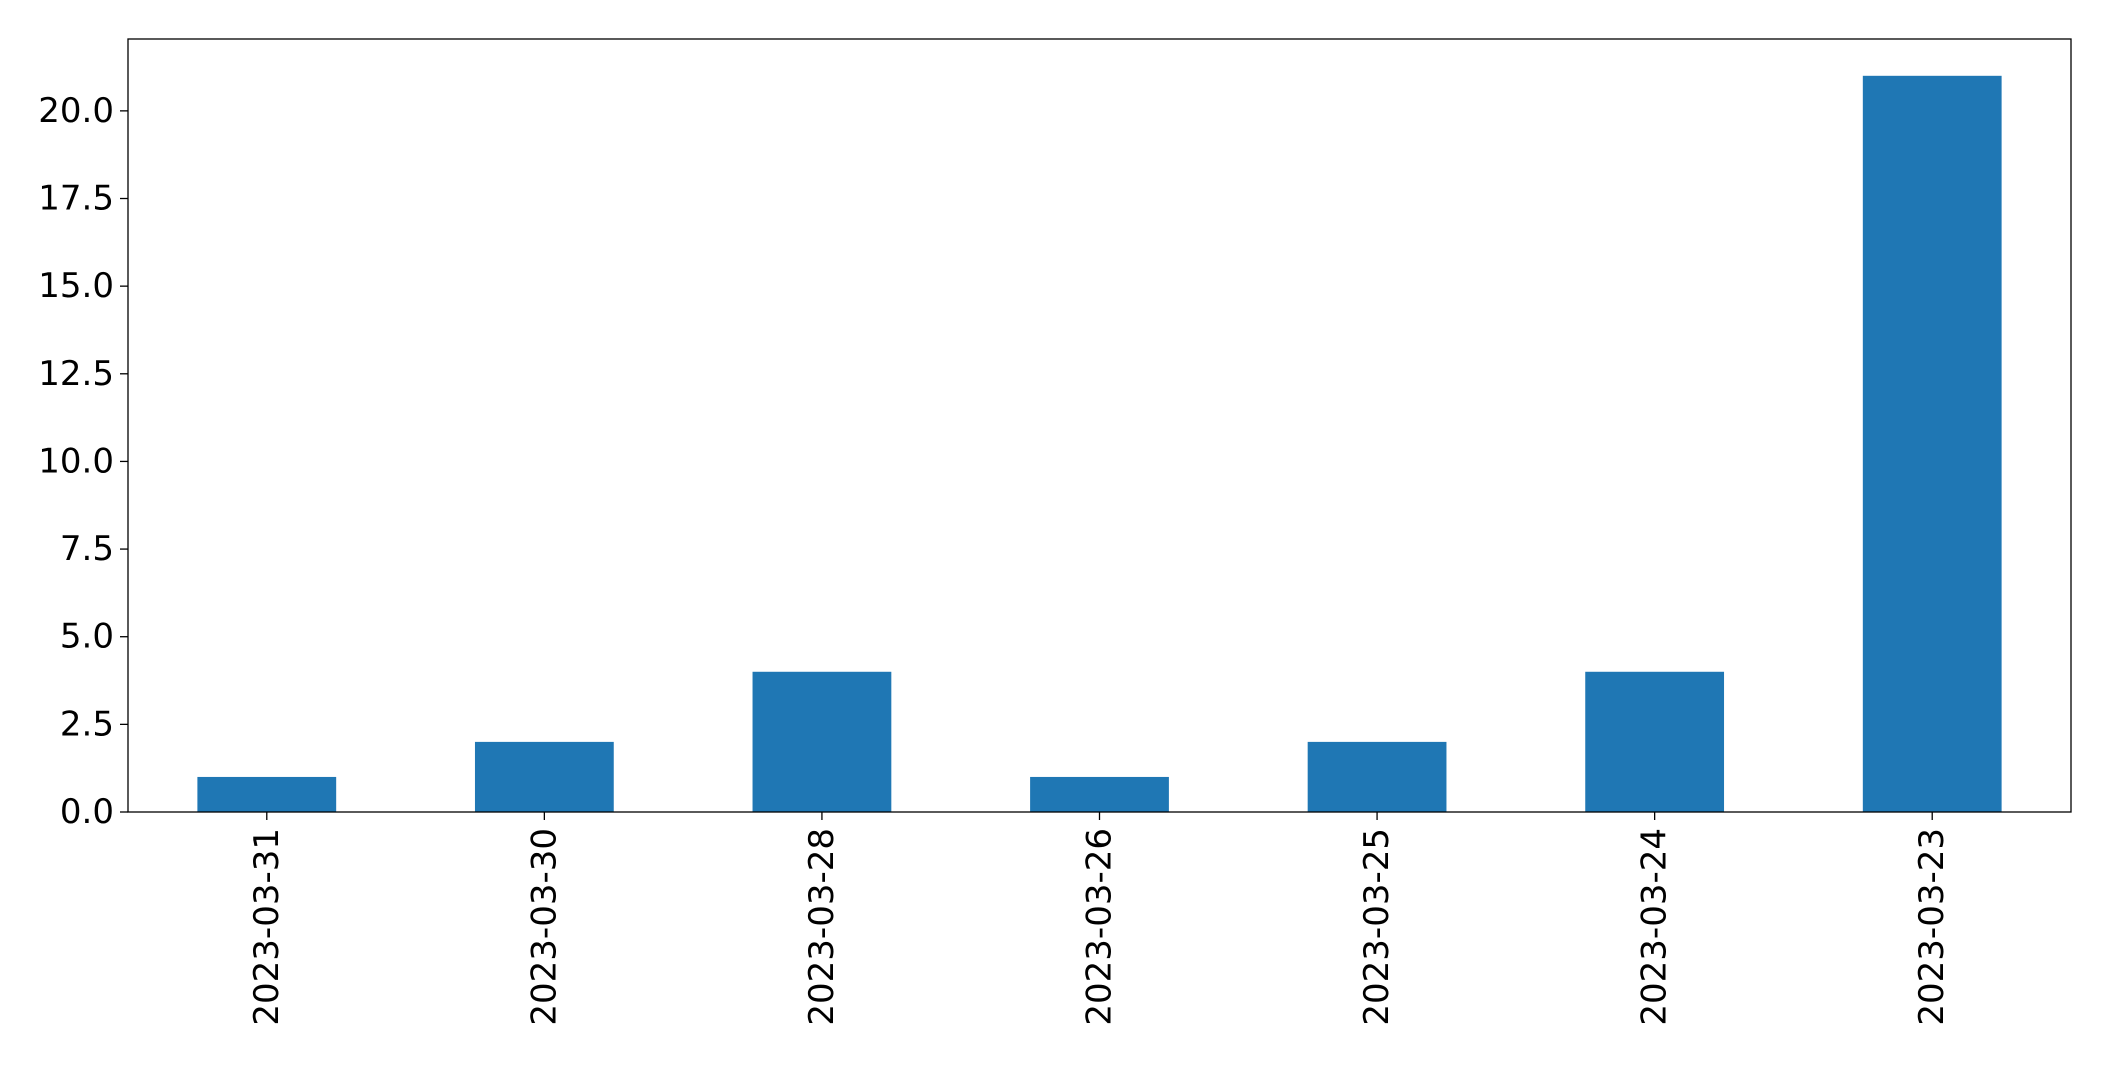 This screenshot has height=1065, width=2104. Describe the element at coordinates (1100, 927) in the screenshot. I see `x-tick-label: 2023-03-26` at that location.